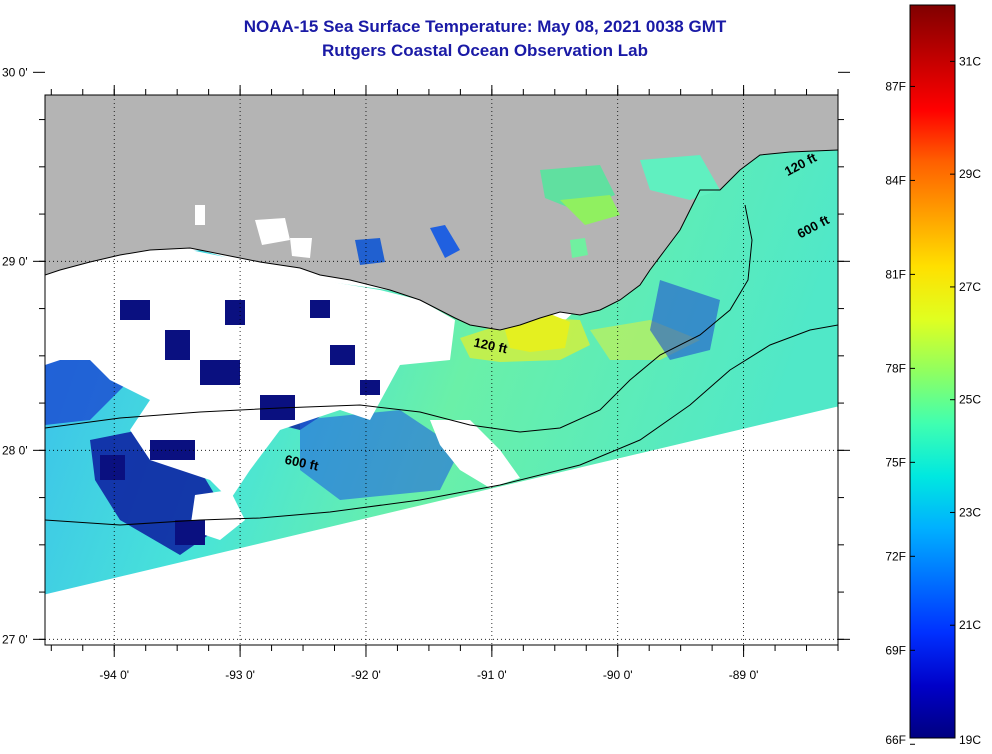 Image resolution: width=992 pixels, height=754 pixels. I want to click on colorbar-fahrenheit-label: 75F, so click(895, 462).